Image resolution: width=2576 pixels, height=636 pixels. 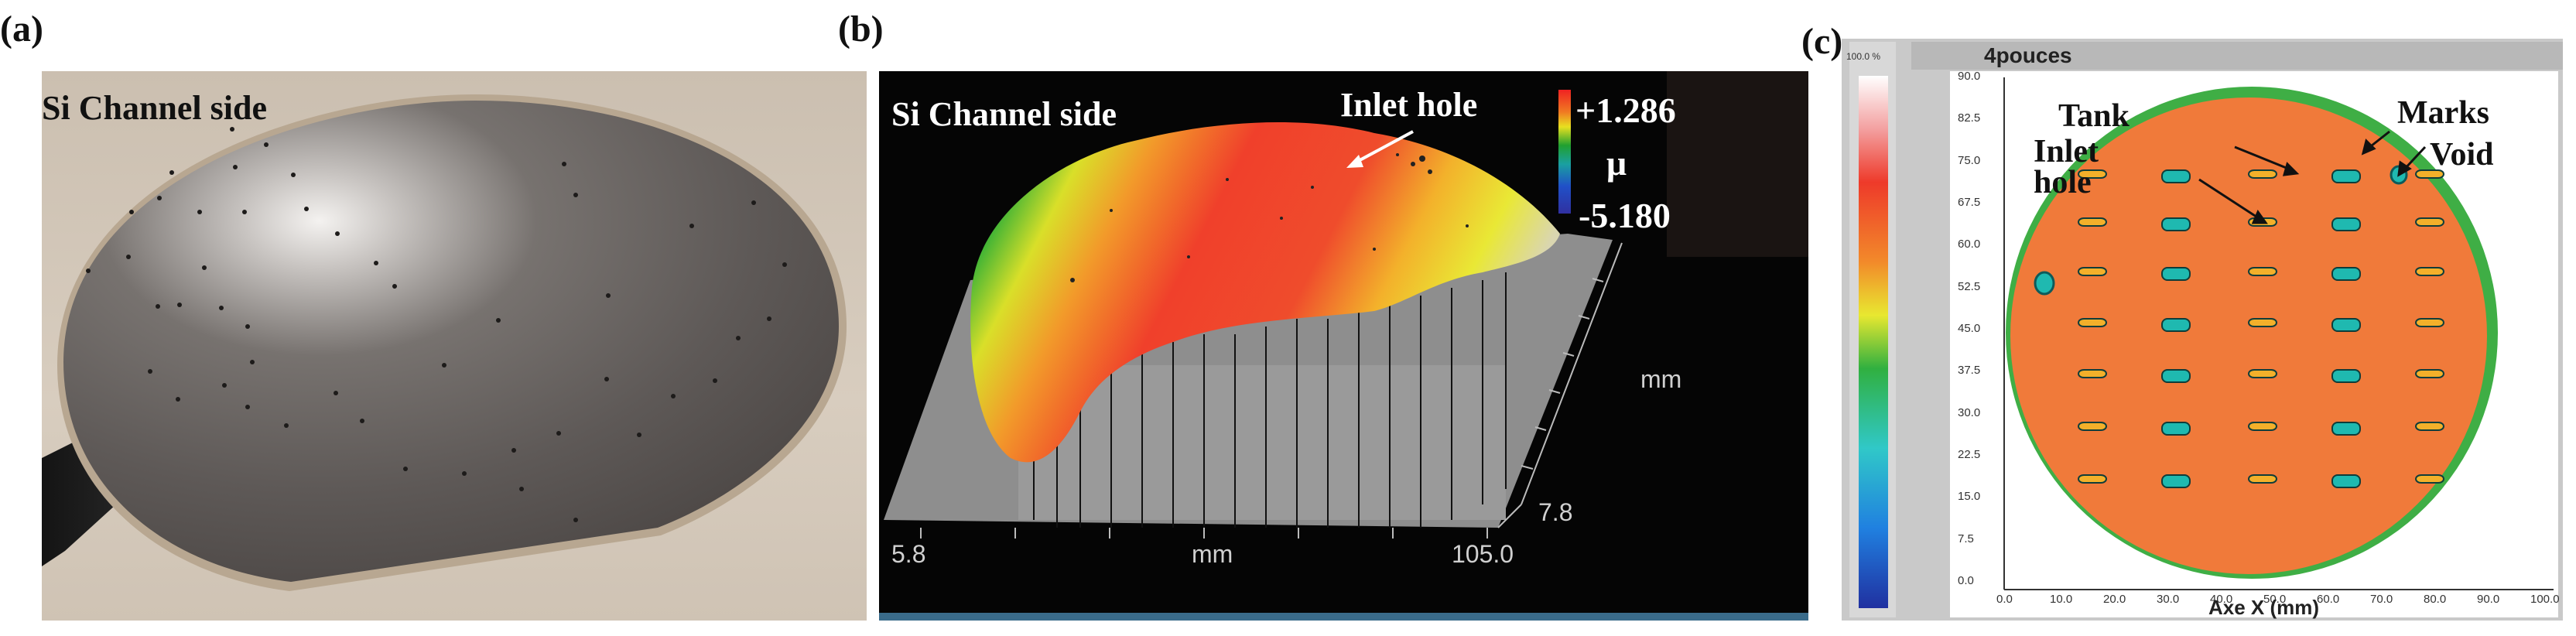 What do you see at coordinates (1565, 152) in the screenshot?
I see `colorbar` at bounding box center [1565, 152].